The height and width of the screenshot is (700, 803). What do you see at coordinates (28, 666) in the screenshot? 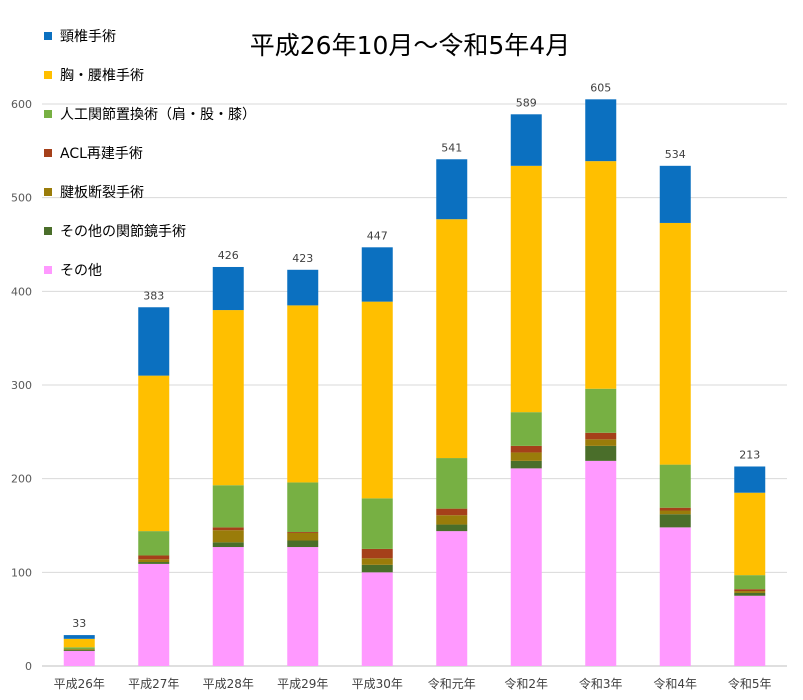
I see `y-tick-label-0: 0` at bounding box center [28, 666].